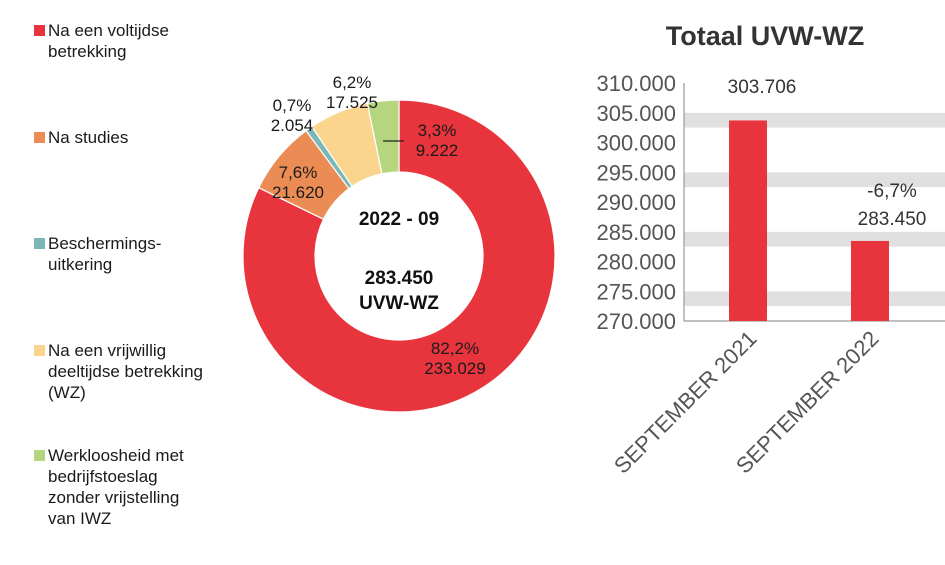 This screenshot has height=565, width=945. What do you see at coordinates (454, 368) in the screenshot?
I see `donut-count-label: 233.029` at bounding box center [454, 368].